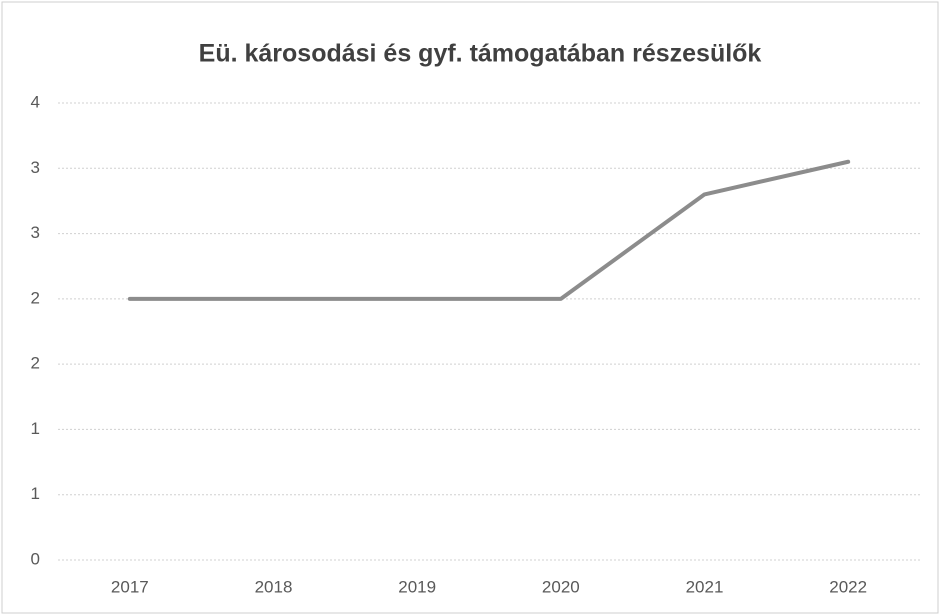 The image size is (940, 615). I want to click on y-tick-label: 4, so click(35, 101).